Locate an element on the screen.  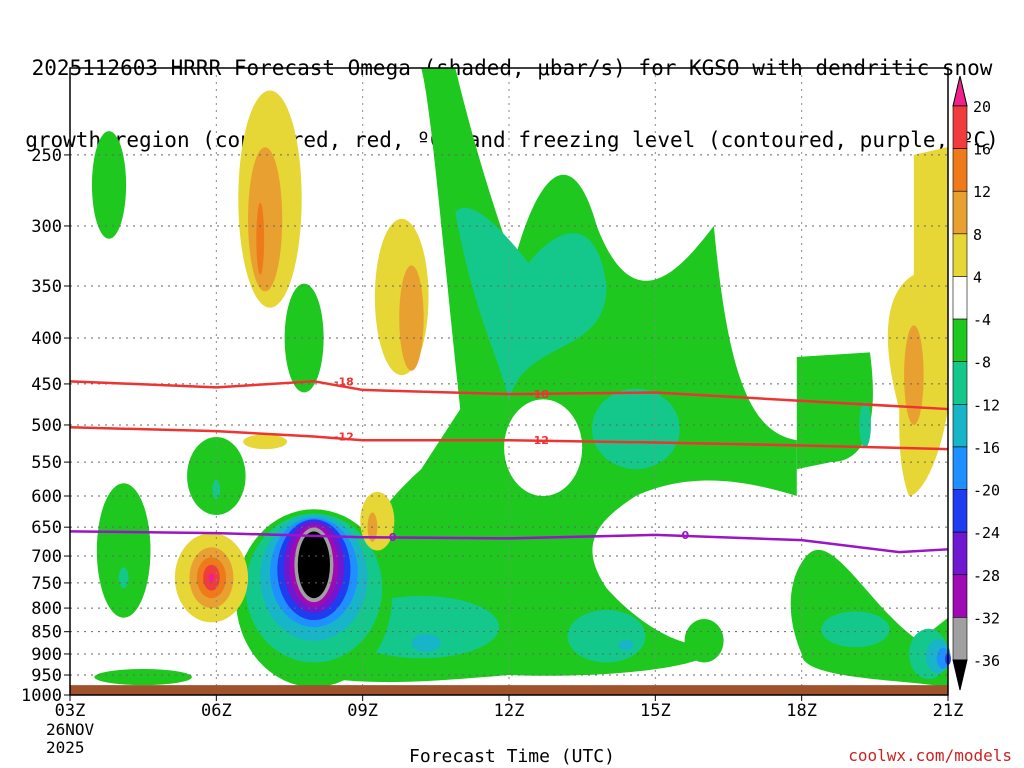
y-tick-label: 850 is located at coordinates (46, 633).